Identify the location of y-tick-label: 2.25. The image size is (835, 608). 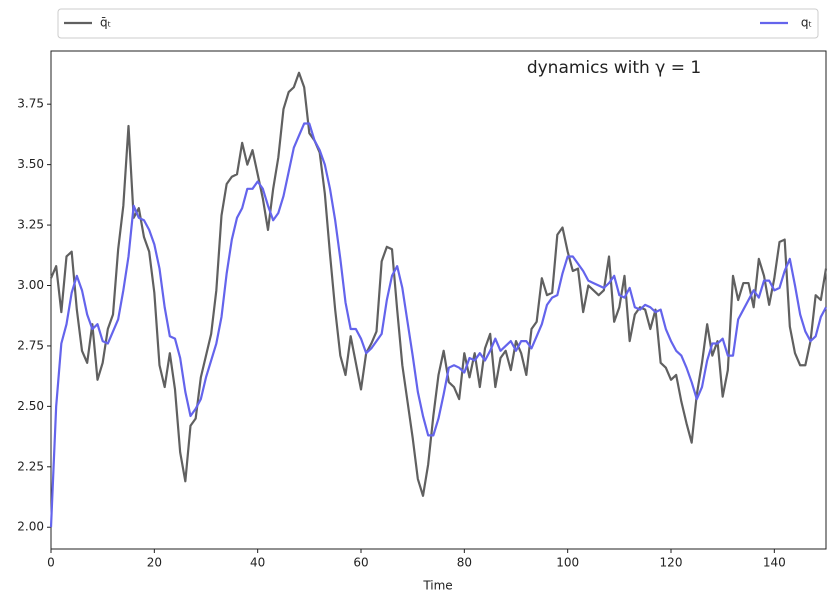
(30, 466).